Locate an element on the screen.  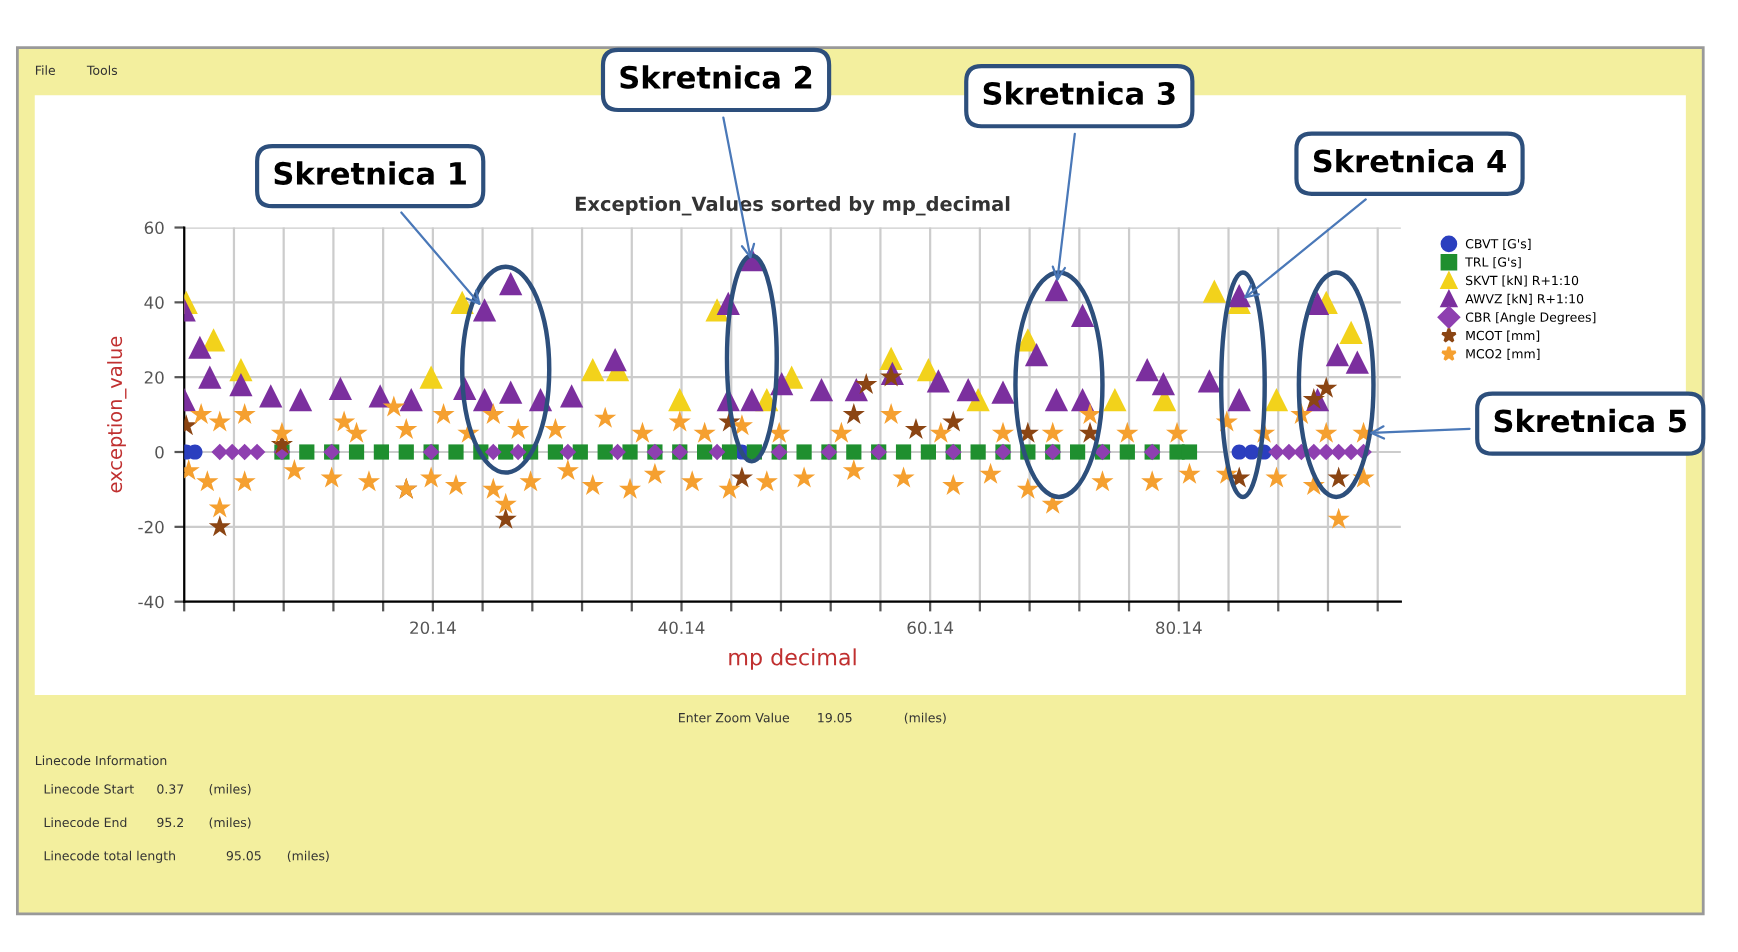
x-tick-label: 40.14 is located at coordinates (681, 628).